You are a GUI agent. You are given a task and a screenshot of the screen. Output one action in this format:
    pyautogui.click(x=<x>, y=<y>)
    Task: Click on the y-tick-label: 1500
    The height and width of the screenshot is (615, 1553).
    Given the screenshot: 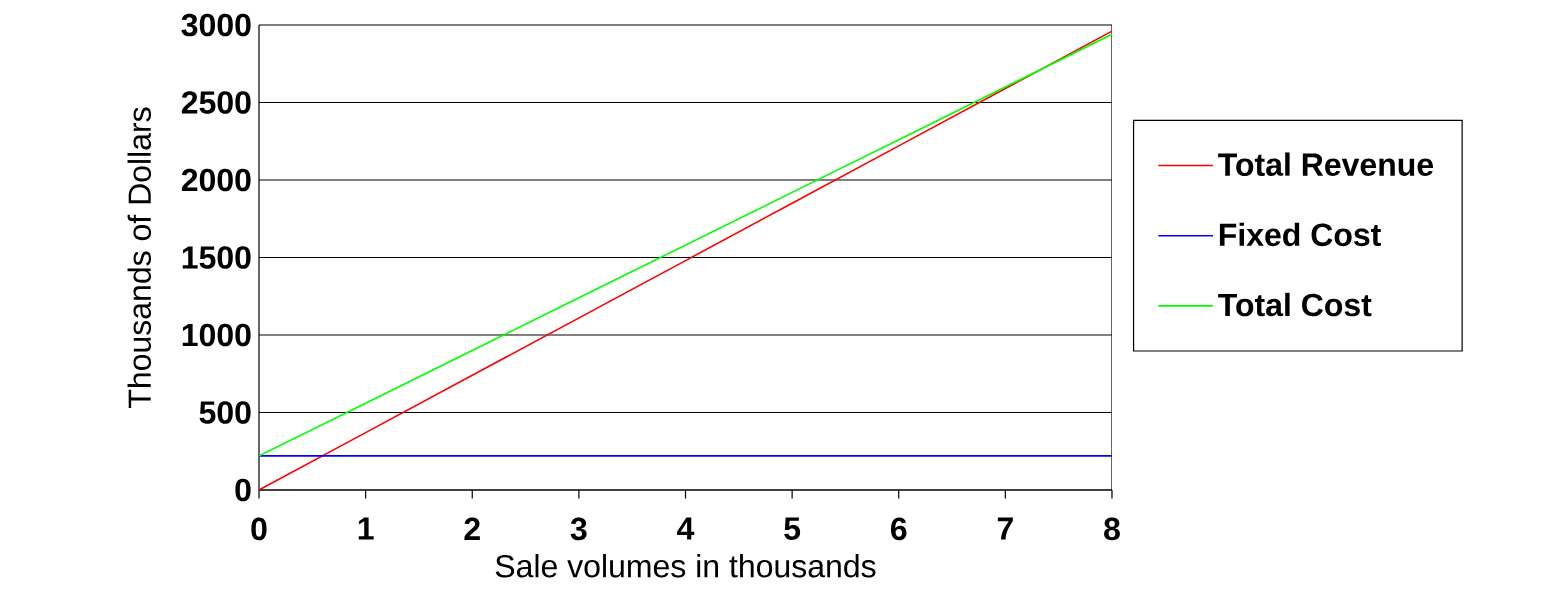 What is the action you would take?
    pyautogui.click(x=216, y=257)
    